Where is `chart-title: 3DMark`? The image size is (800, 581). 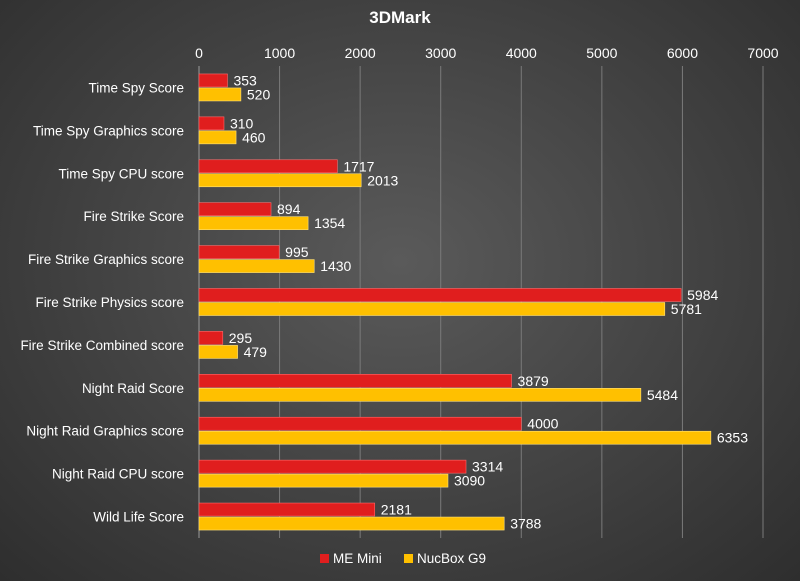
chart-title: 3DMark is located at coordinates (400, 17).